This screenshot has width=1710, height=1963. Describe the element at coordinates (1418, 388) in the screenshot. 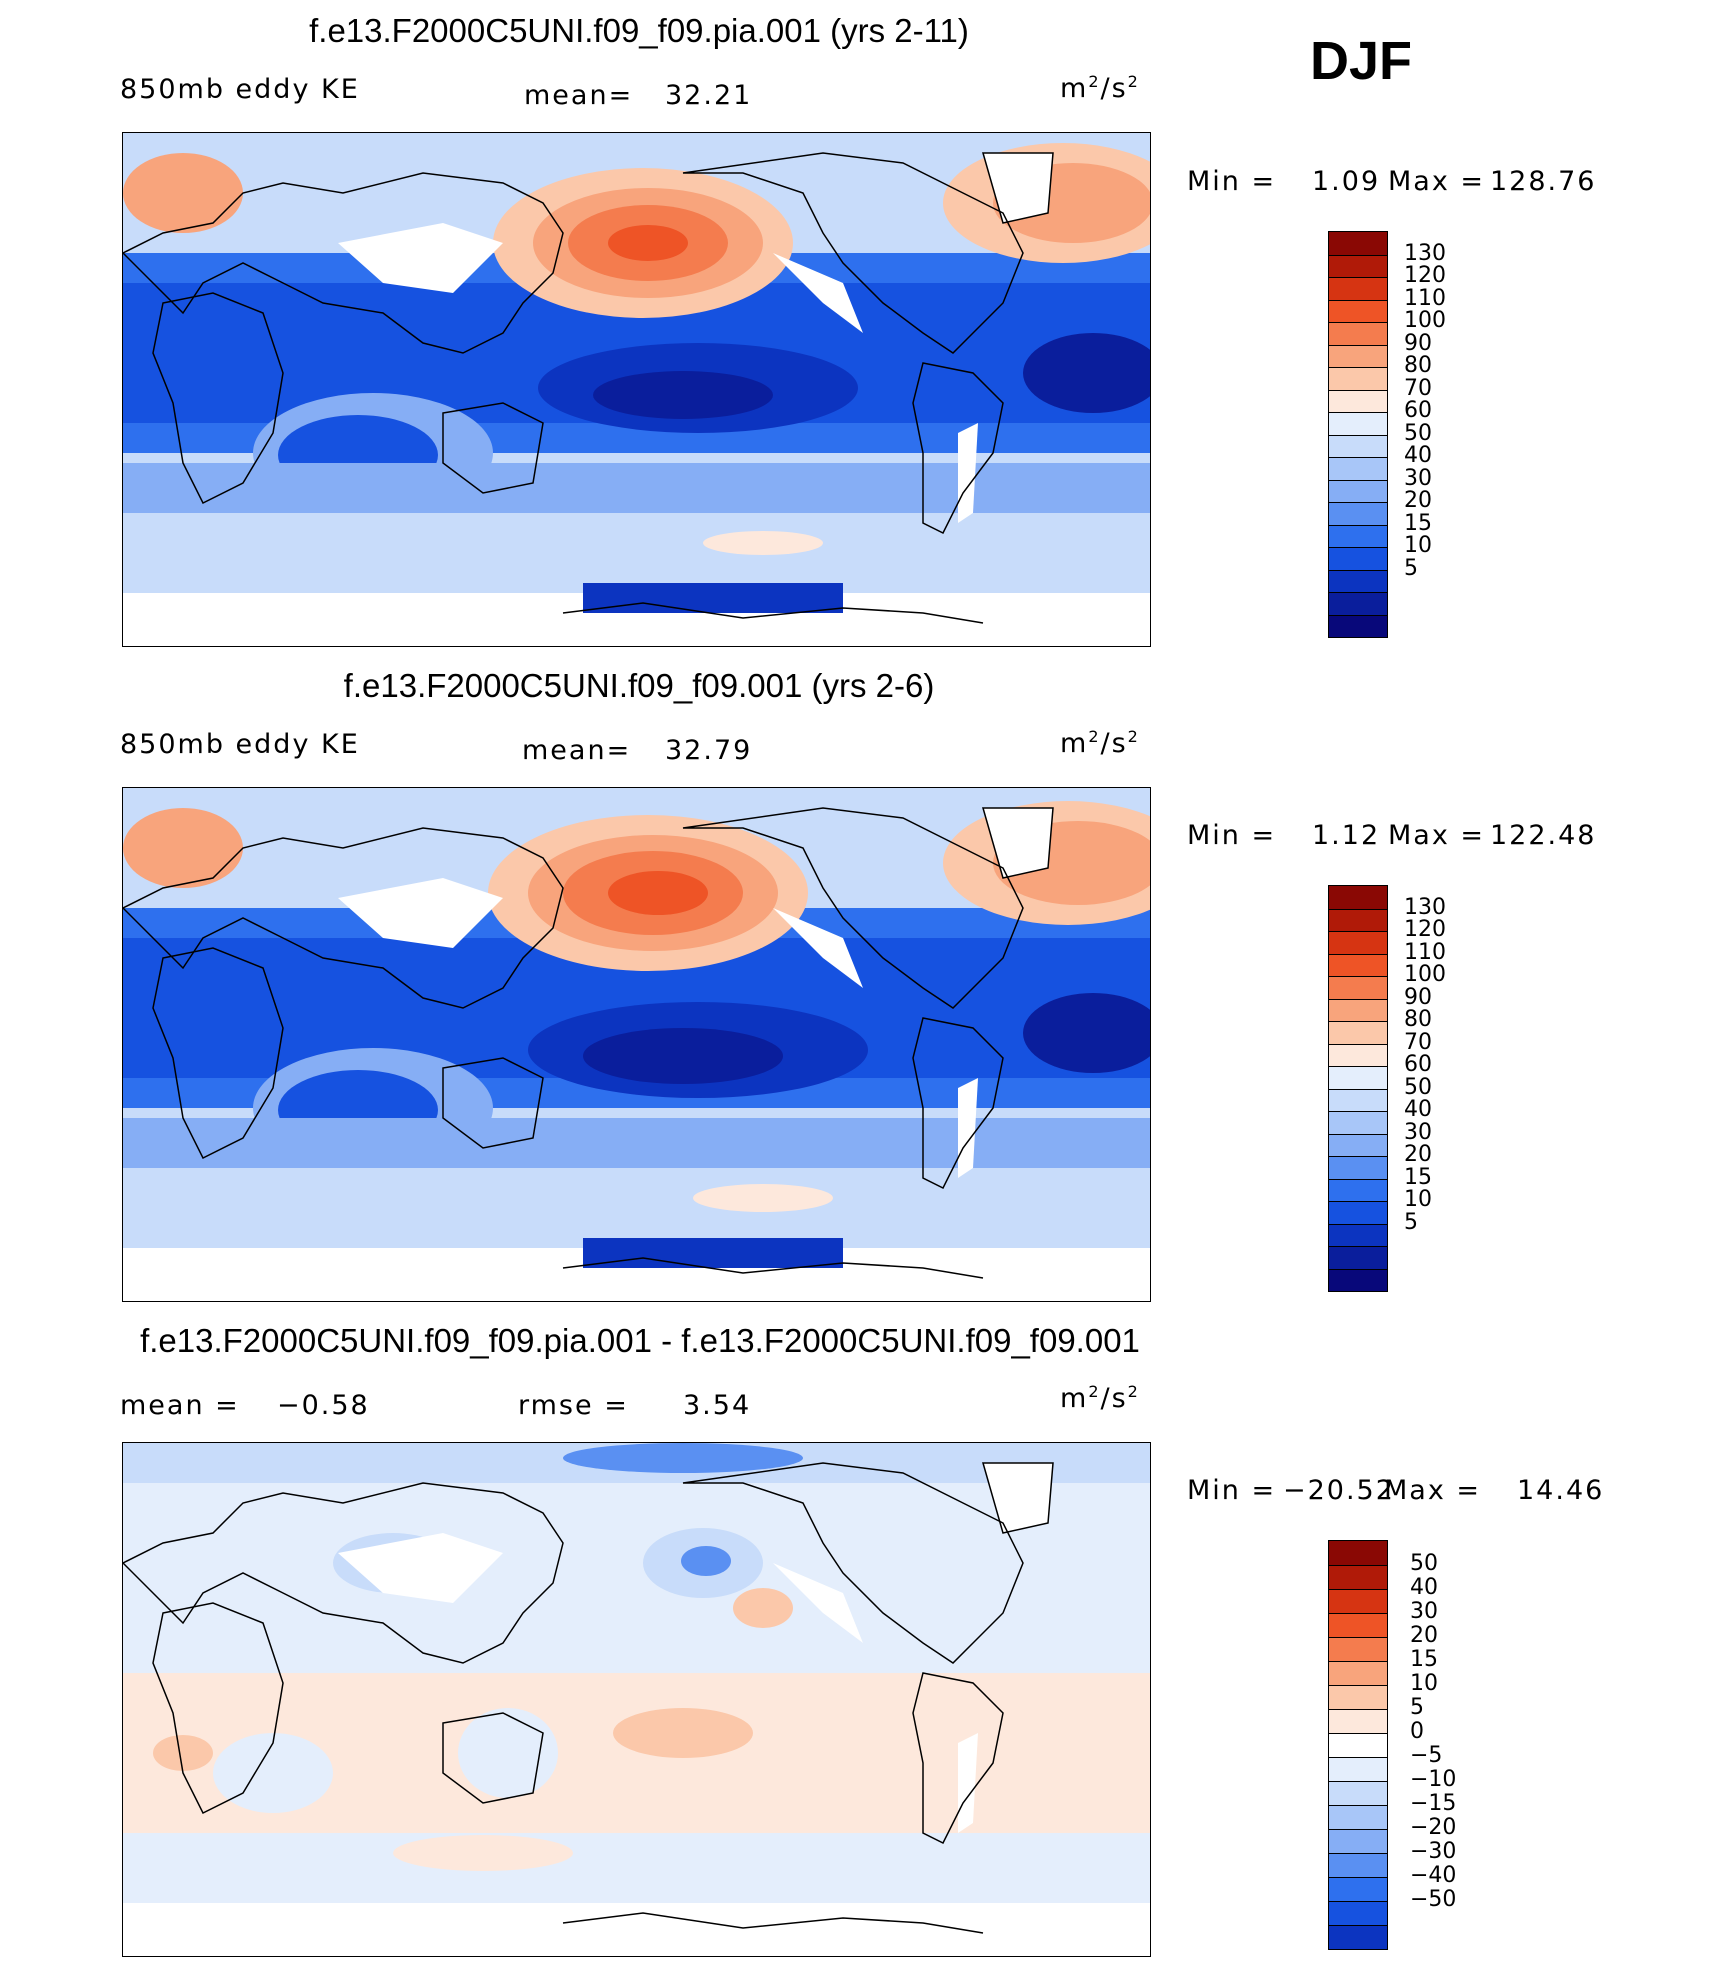

I see `colorbar-tick-label: 70` at that location.